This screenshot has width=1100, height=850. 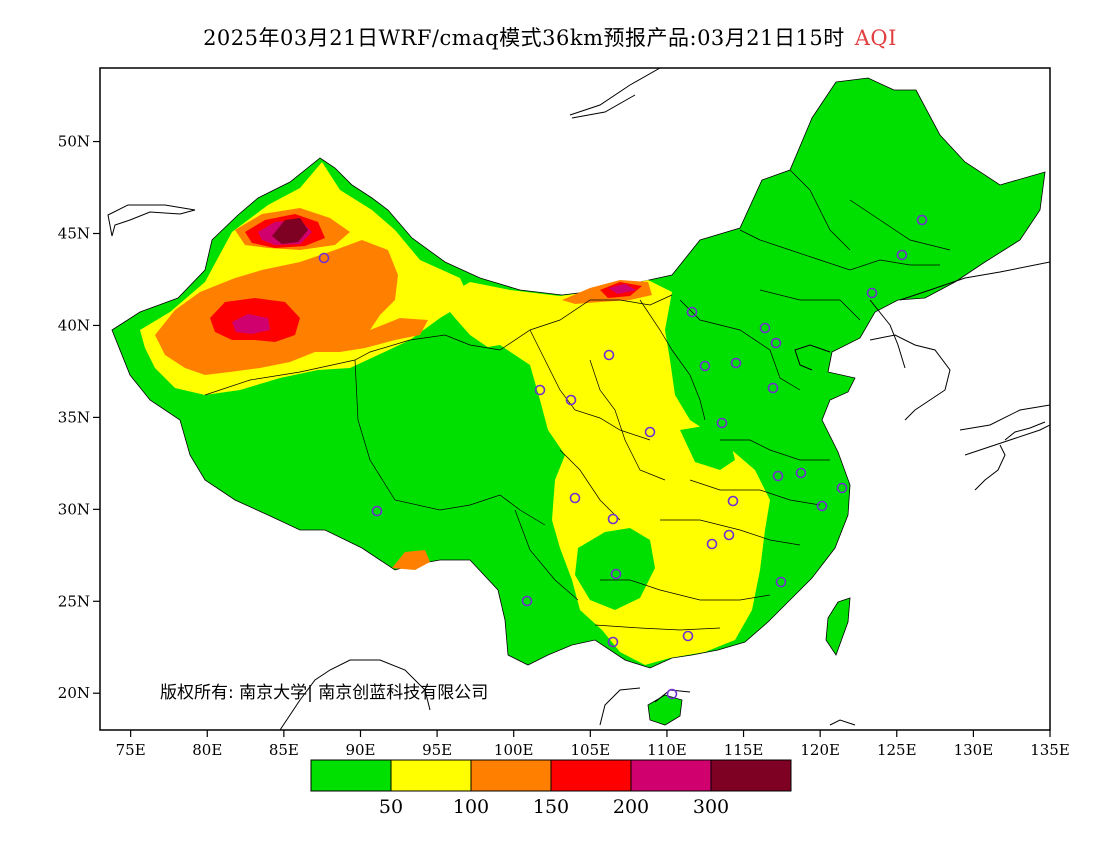 I want to click on taiwan-island, so click(x=838, y=626).